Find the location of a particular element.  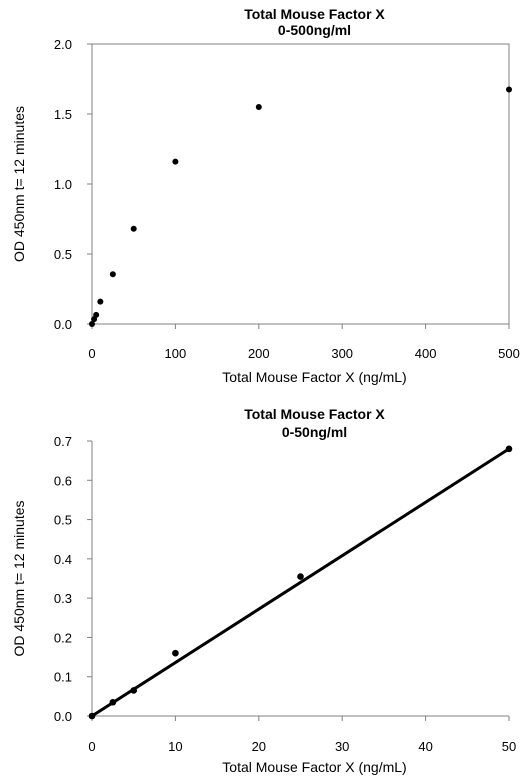

chart1-x-tick-label: 400 is located at coordinates (426, 353).